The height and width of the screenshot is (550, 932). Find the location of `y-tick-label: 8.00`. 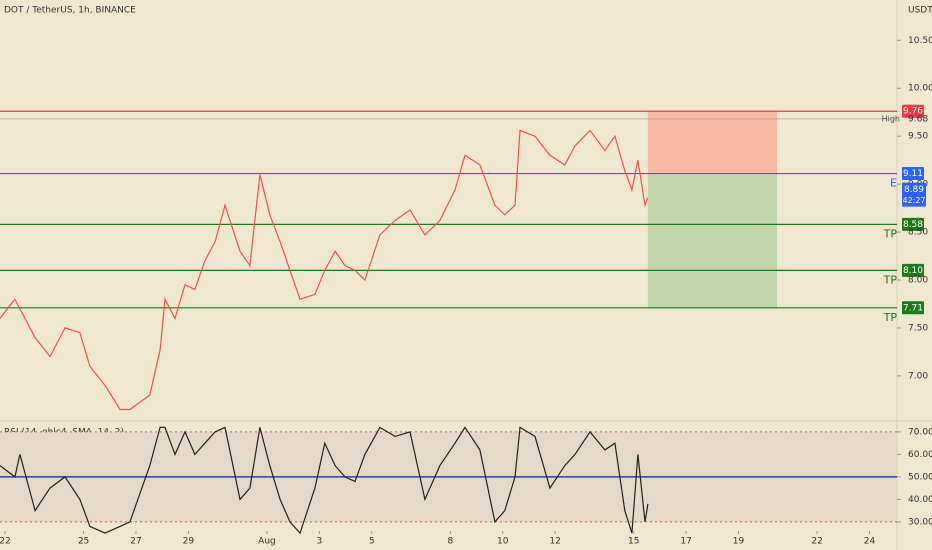

y-tick-label: 8.00 is located at coordinates (918, 281).